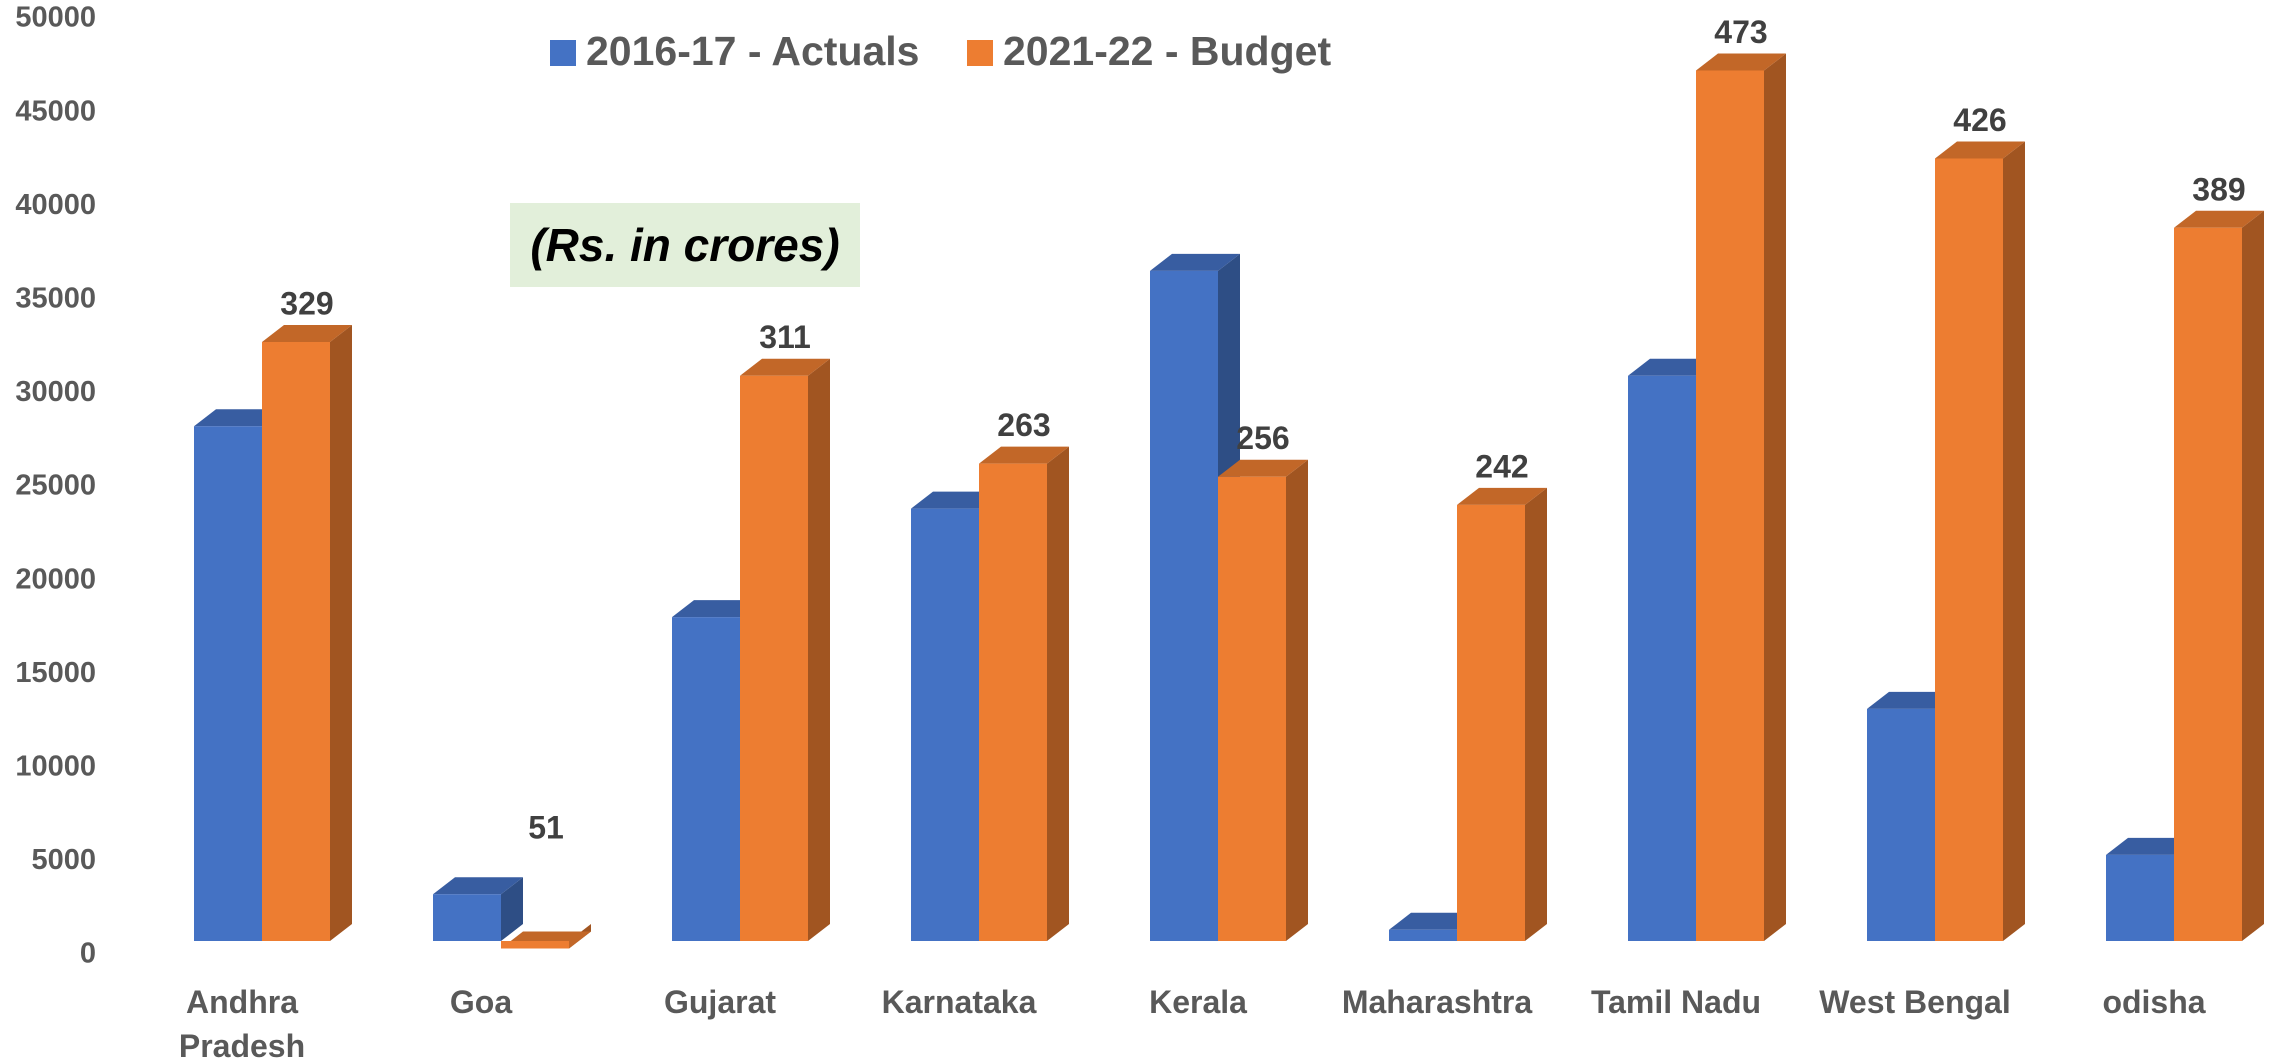 Image resolution: width=2270 pixels, height=1064 pixels. Describe the element at coordinates (1262, 438) in the screenshot. I see `data-annotation: 256` at that location.